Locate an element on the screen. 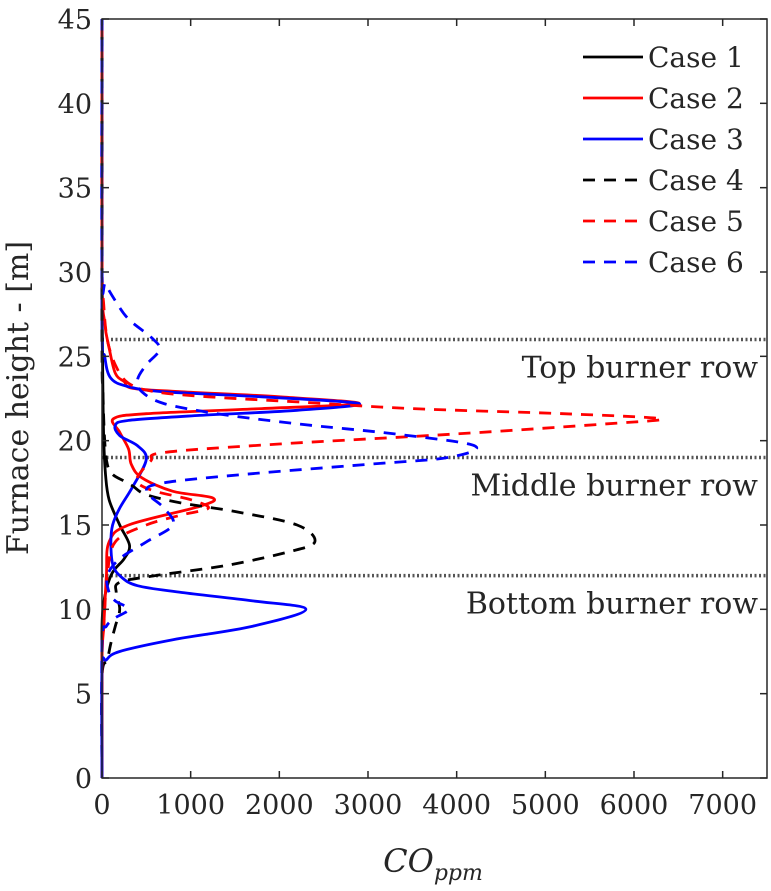 The image size is (771, 891). y-tick-label: 0 is located at coordinates (83, 779).